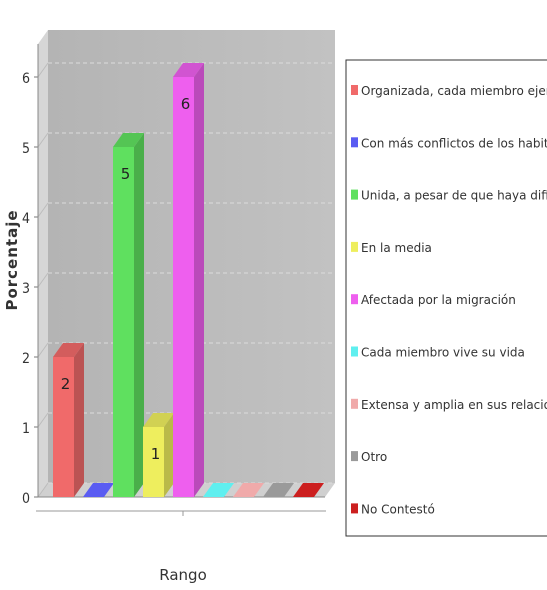  What do you see at coordinates (126, 174) in the screenshot?
I see `bar-data-label: 5` at bounding box center [126, 174].